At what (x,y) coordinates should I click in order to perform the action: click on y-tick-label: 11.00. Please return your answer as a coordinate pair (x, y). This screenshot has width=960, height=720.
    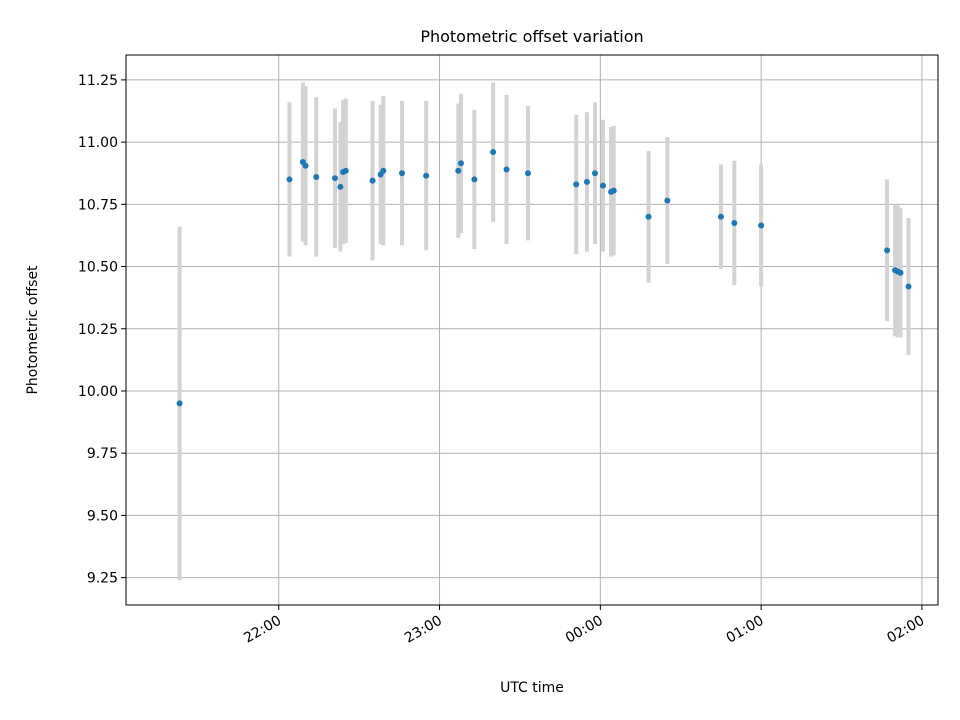
    Looking at the image, I should click on (98, 143).